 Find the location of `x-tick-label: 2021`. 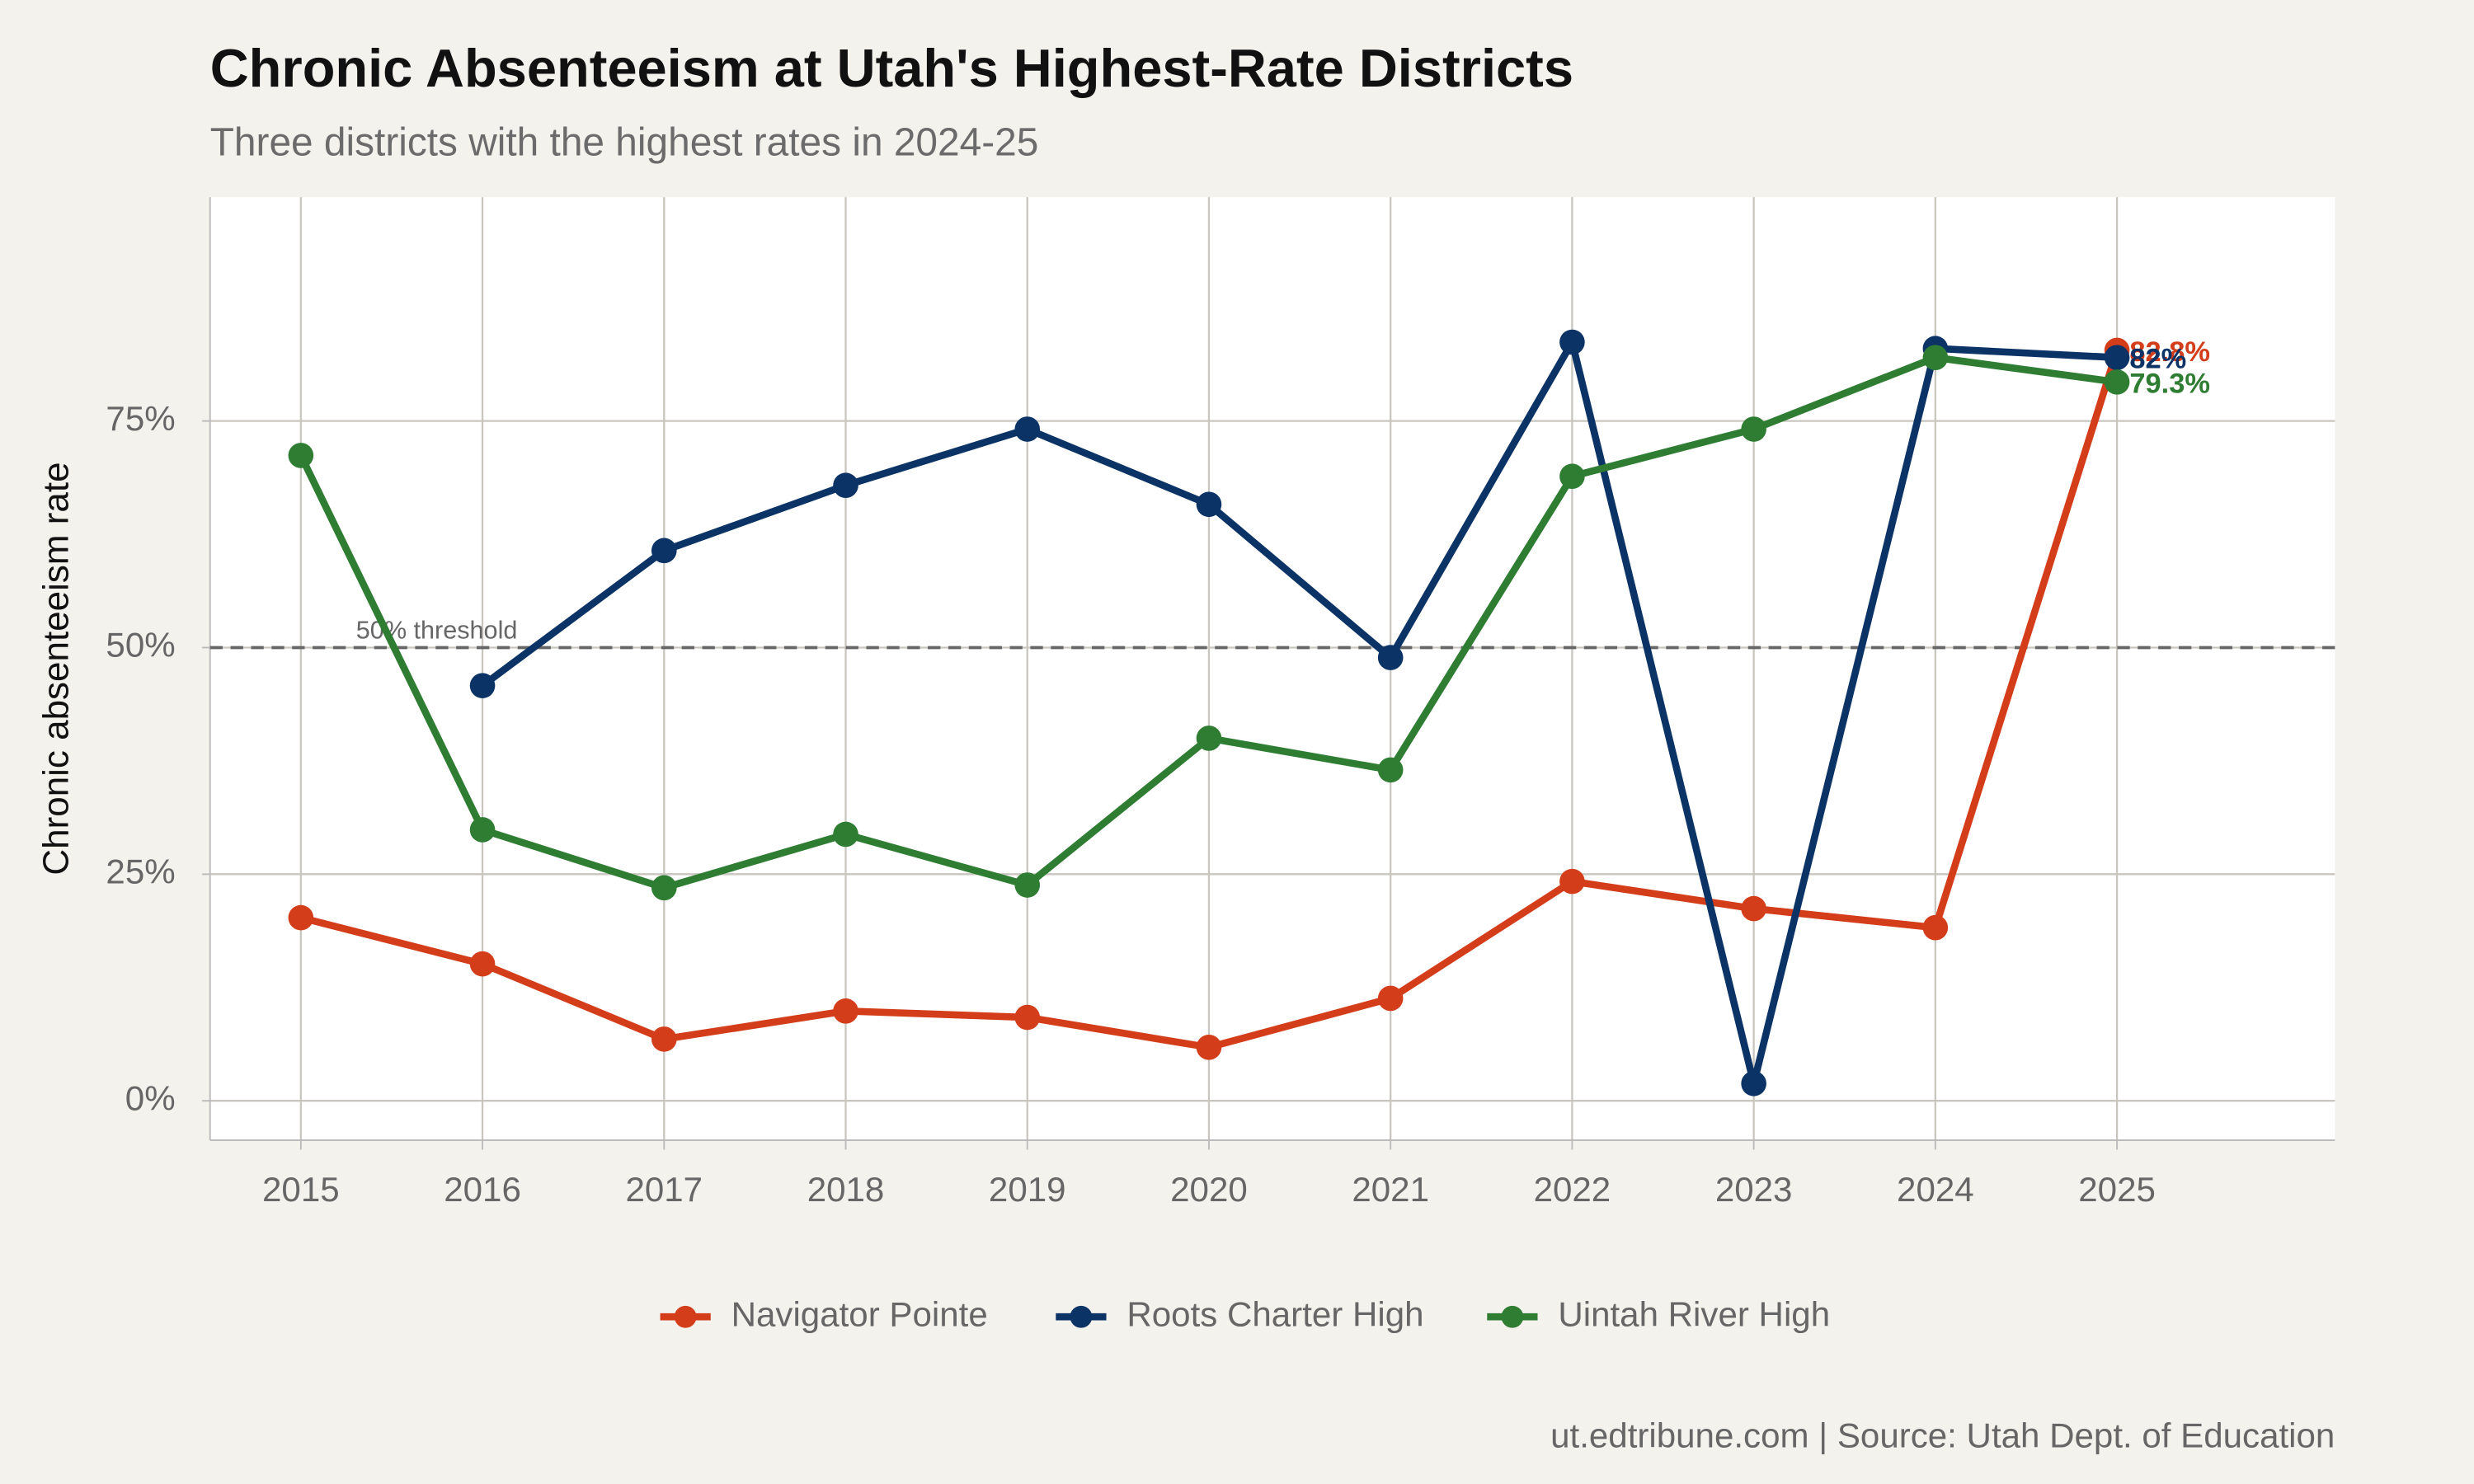

x-tick-label: 2021 is located at coordinates (1390, 1189).